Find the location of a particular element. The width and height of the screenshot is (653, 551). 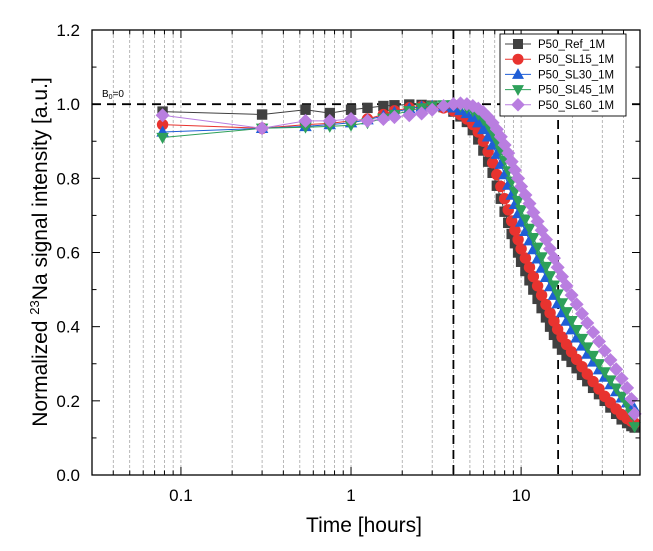

y-tick-label: 0.0 is located at coordinates (68, 475).